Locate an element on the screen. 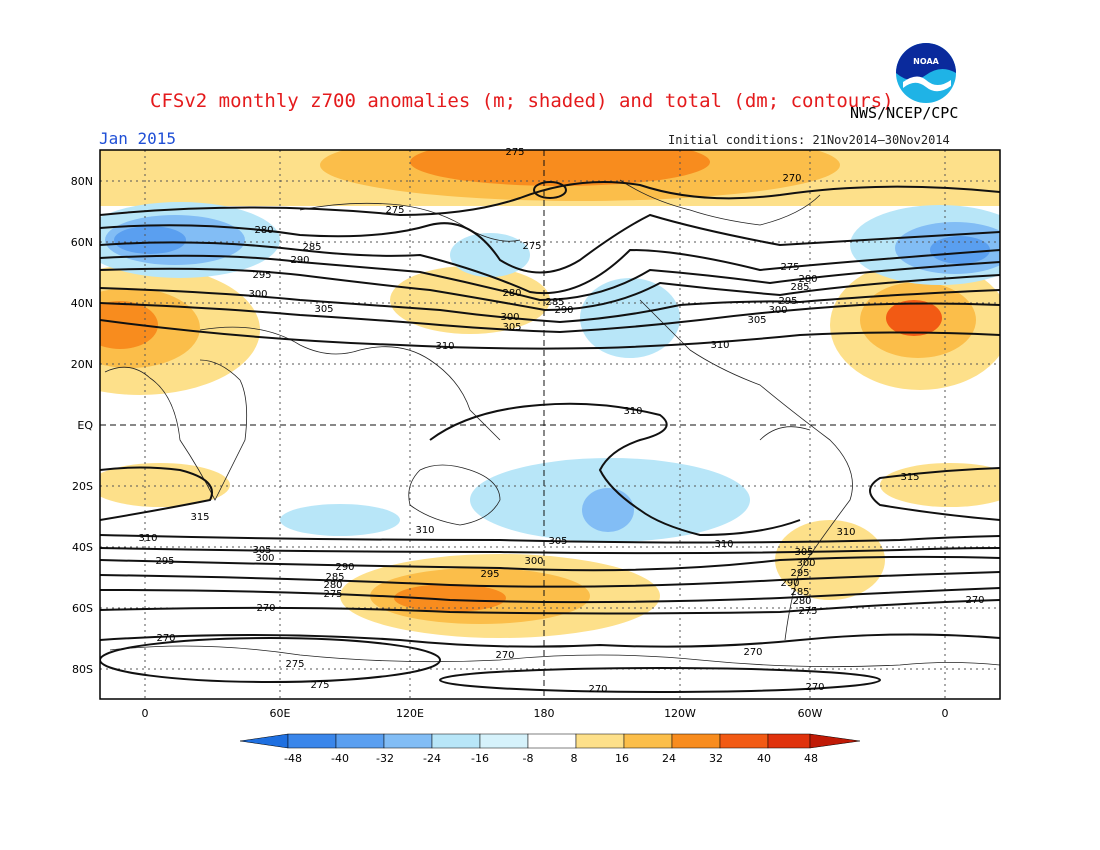  lat-label: 20S is located at coordinates (82, 486).